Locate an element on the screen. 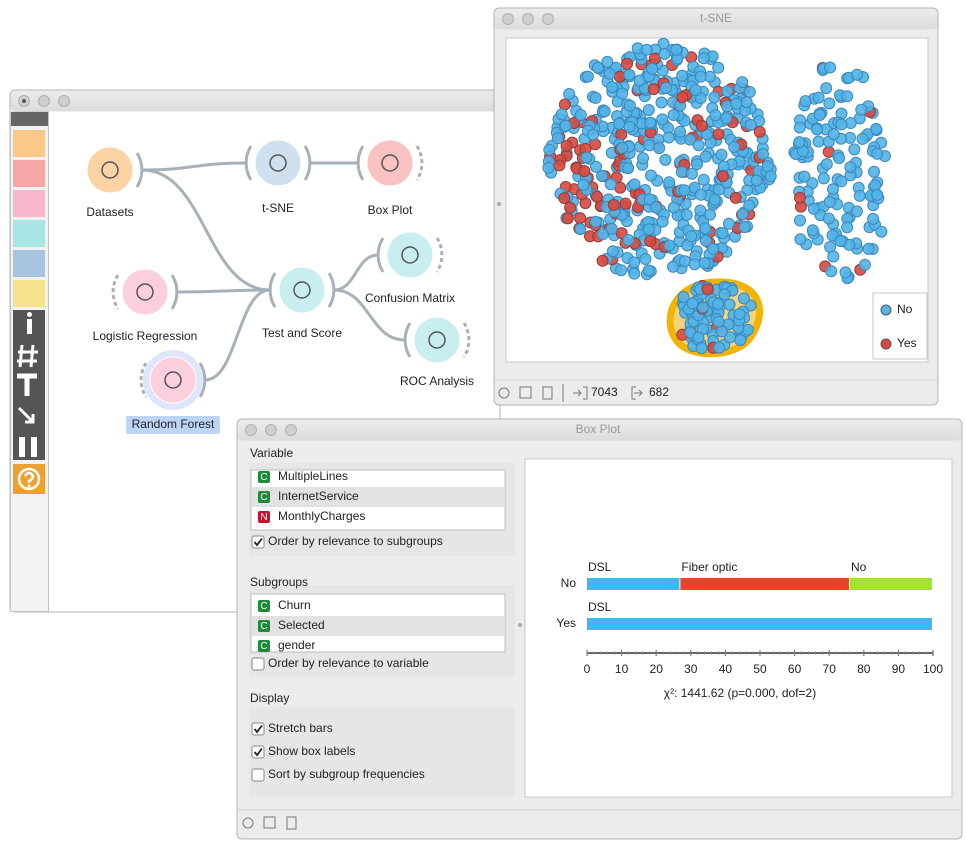  node-label: Random Forest is located at coordinates (173, 424).